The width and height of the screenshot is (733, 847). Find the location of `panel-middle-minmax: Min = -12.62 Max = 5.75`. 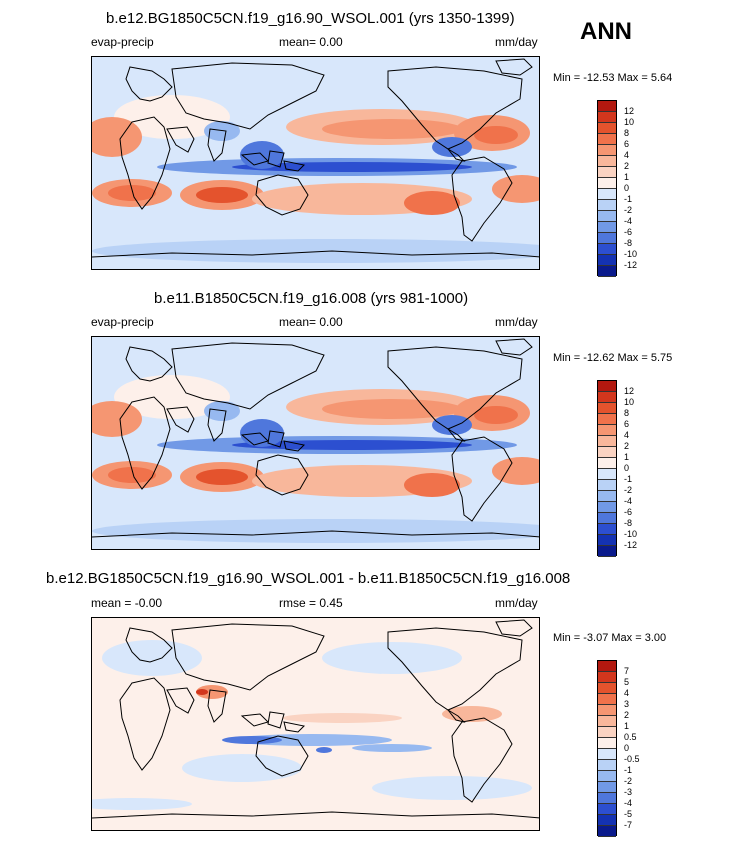

panel-middle-minmax: Min = -12.62 Max = 5.75 is located at coordinates (613, 358).